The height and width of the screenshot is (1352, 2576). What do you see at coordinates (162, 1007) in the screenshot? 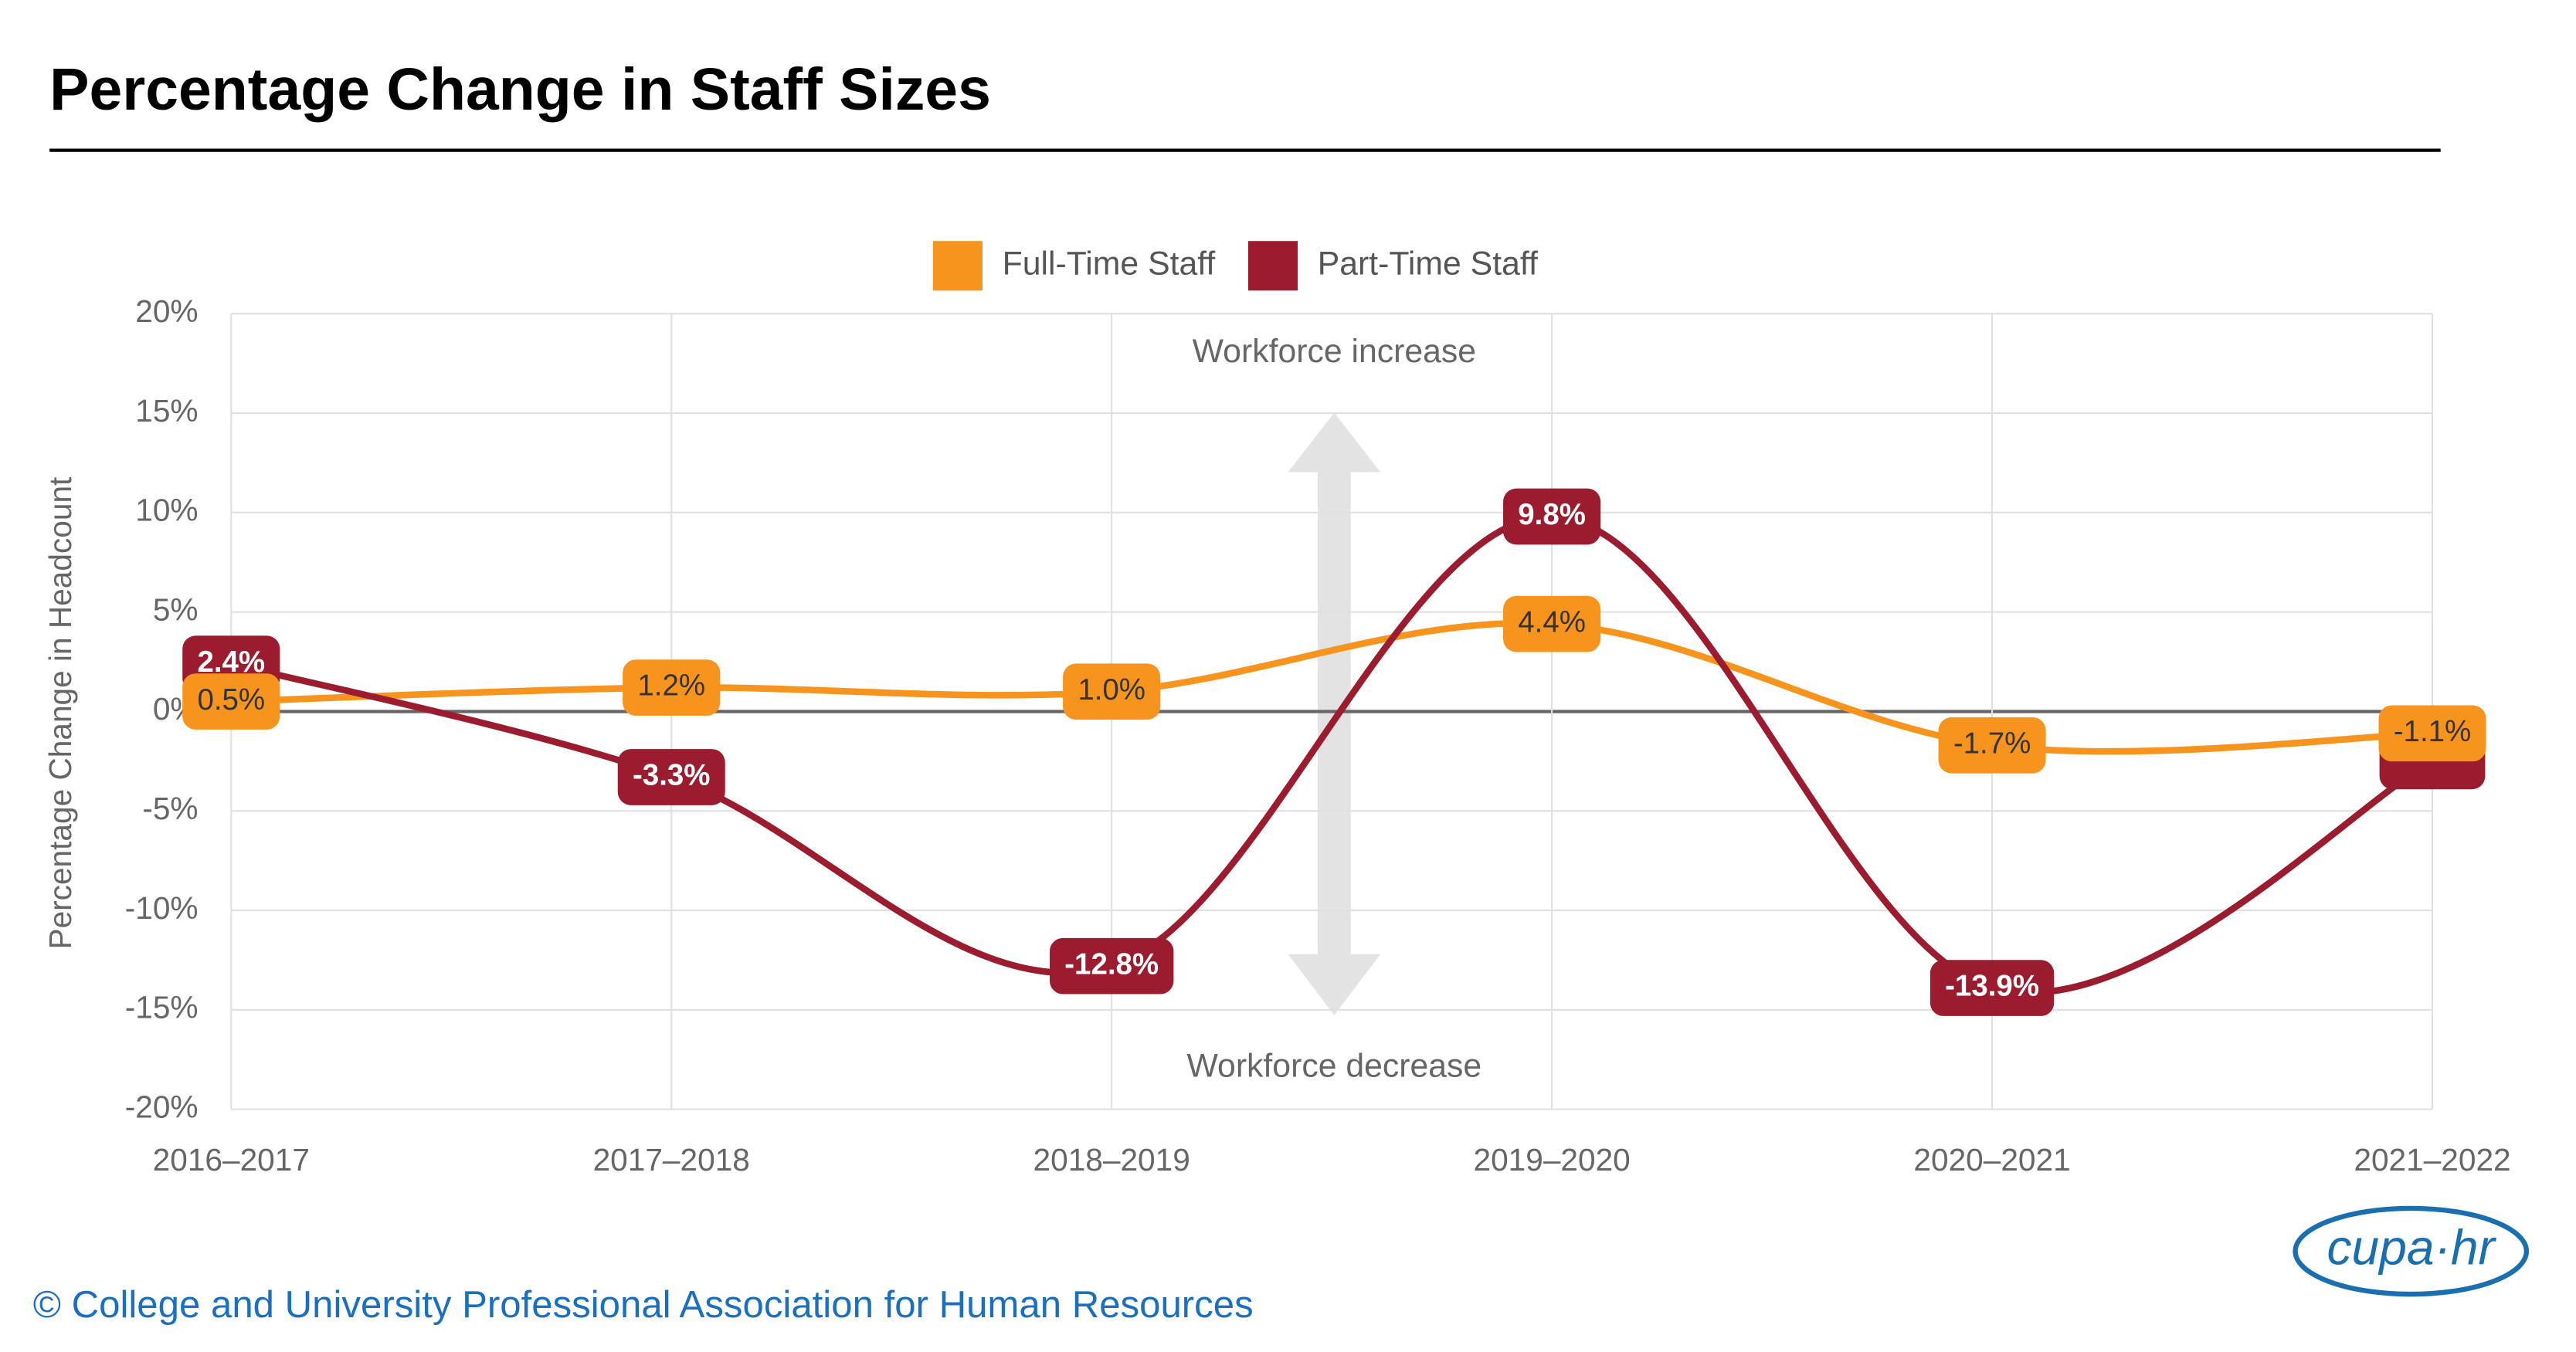
I see `y-tick-label: -15%` at bounding box center [162, 1007].